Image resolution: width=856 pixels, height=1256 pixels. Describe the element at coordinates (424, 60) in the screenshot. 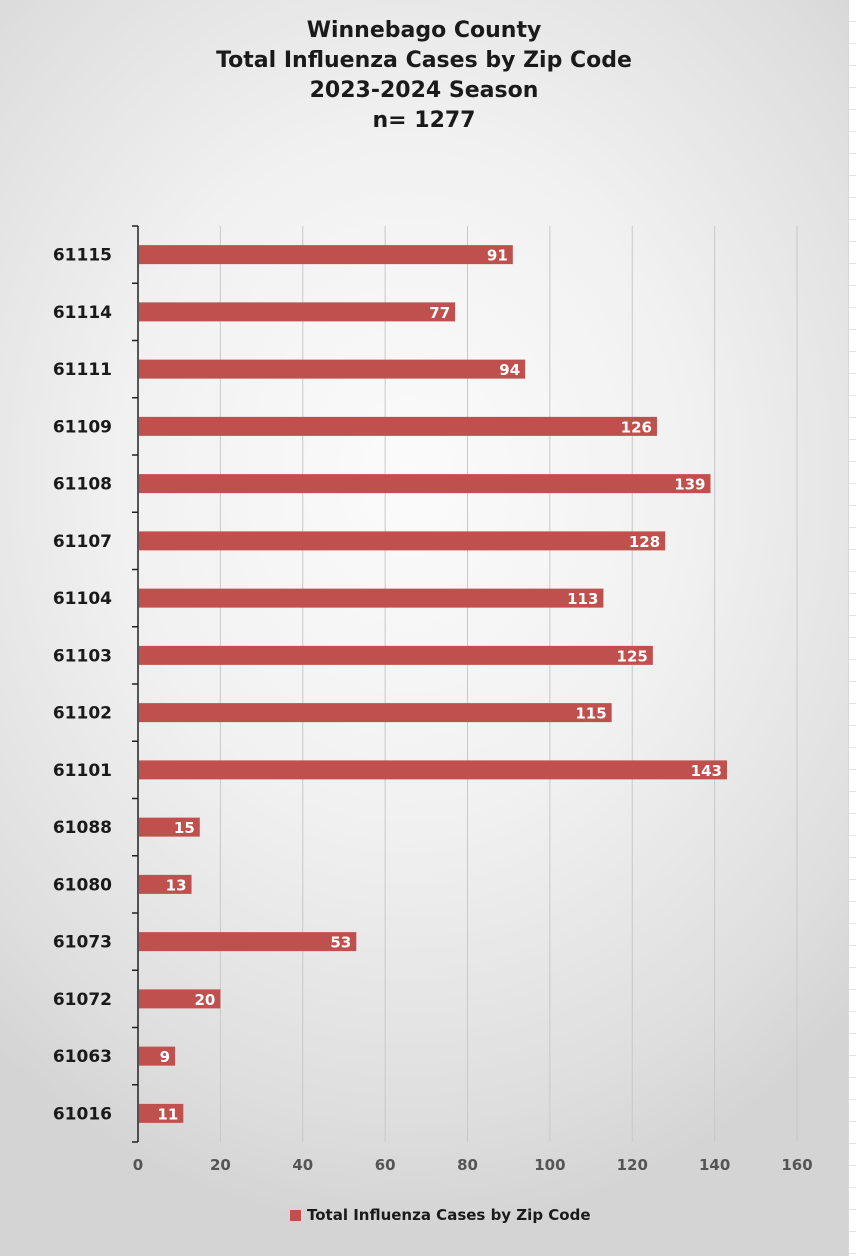

I see `chart-title-line-2: Total Influenza Cases by Zip Code` at that location.